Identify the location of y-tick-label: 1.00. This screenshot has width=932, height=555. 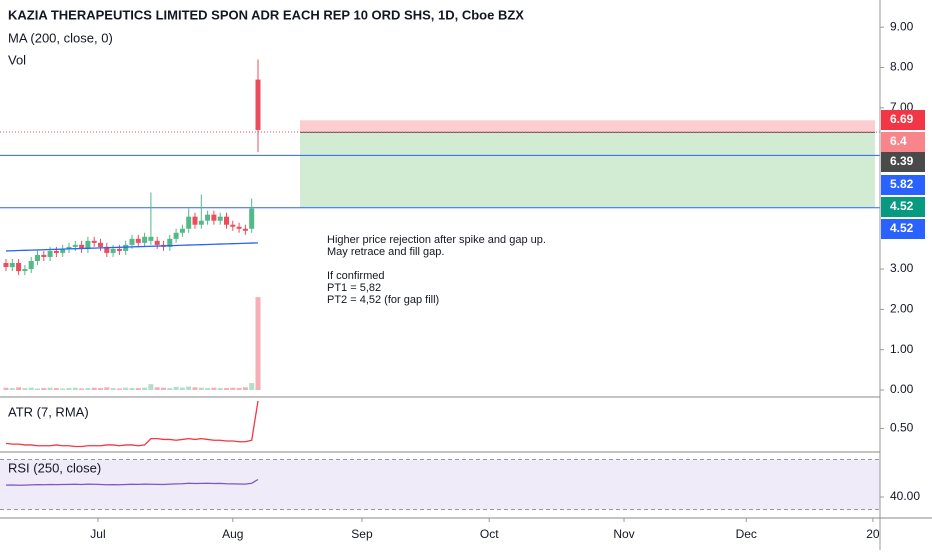
(902, 349).